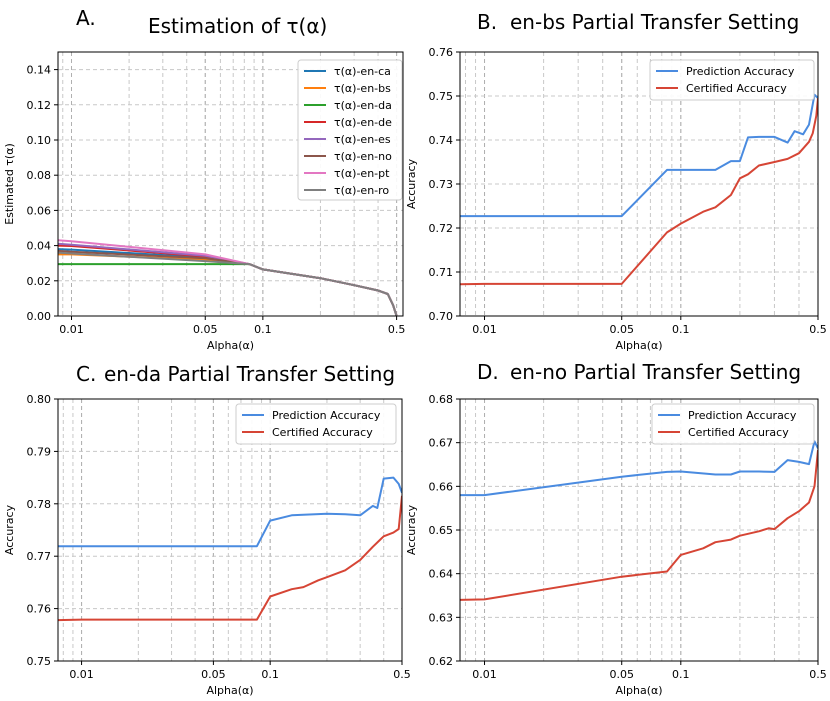 The image size is (830, 701). What do you see at coordinates (441, 617) in the screenshot?
I see `y-tick-label: 0.63` at bounding box center [441, 617].